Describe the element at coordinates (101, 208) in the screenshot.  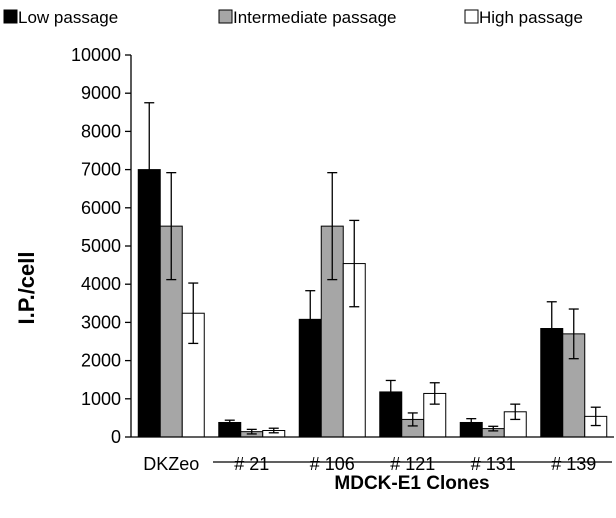
I see `y-tick-label: 6000` at that location.